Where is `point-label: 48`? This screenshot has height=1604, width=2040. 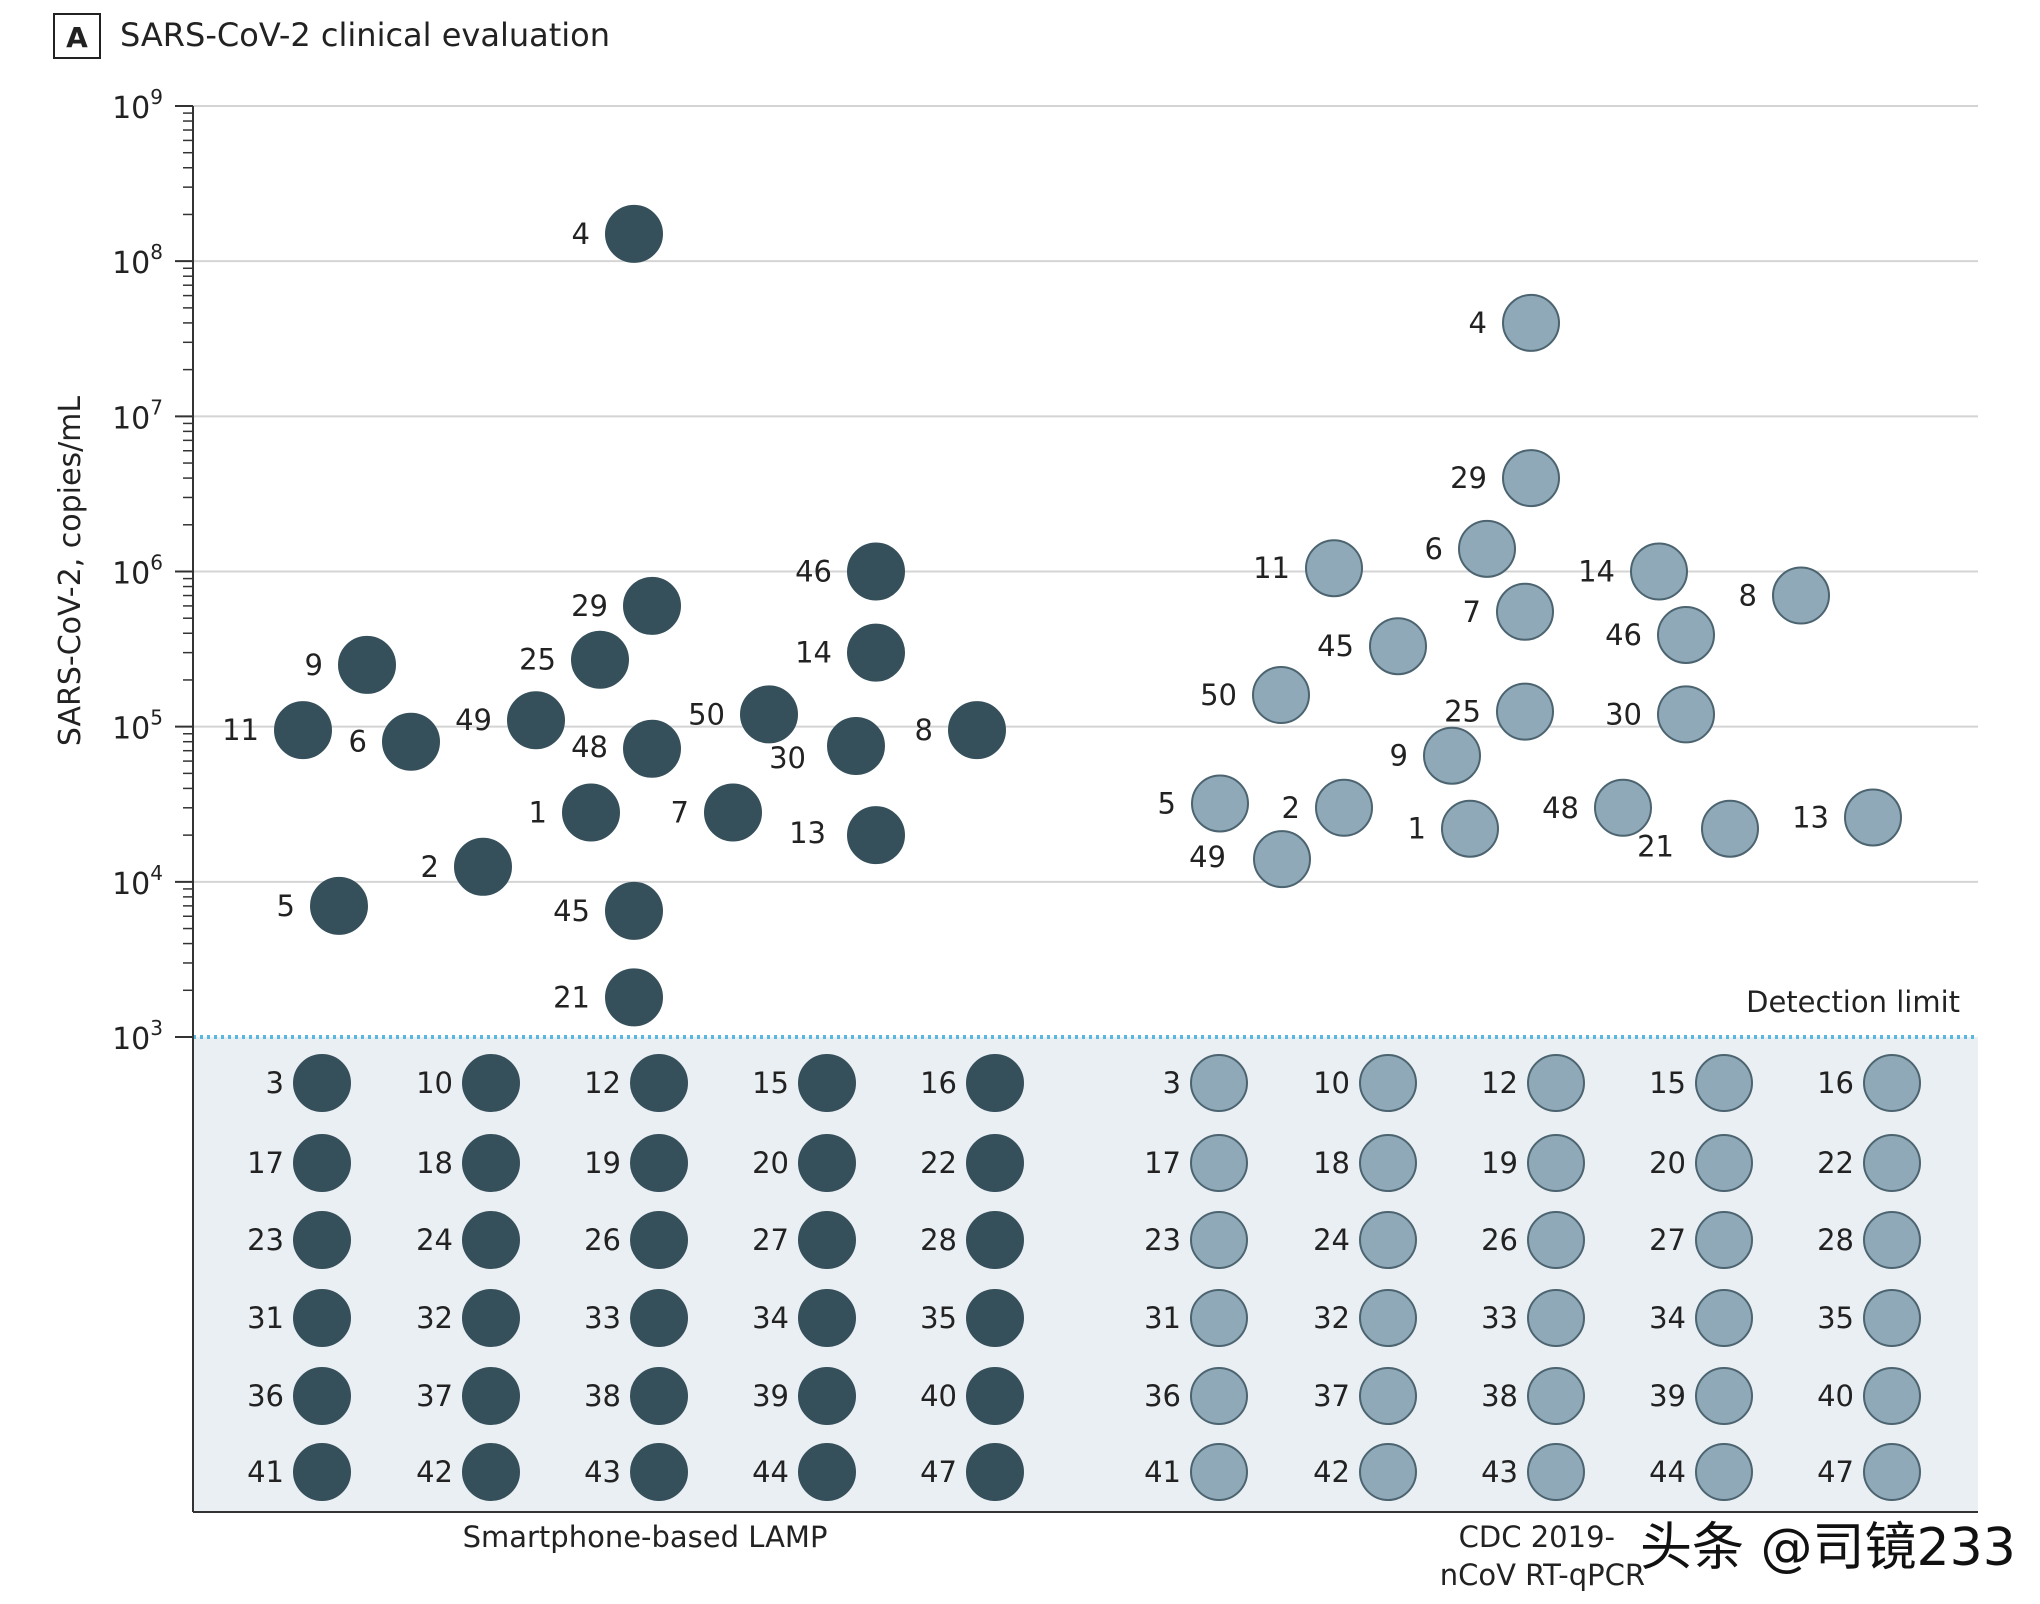 point-label: 48 is located at coordinates (589, 747).